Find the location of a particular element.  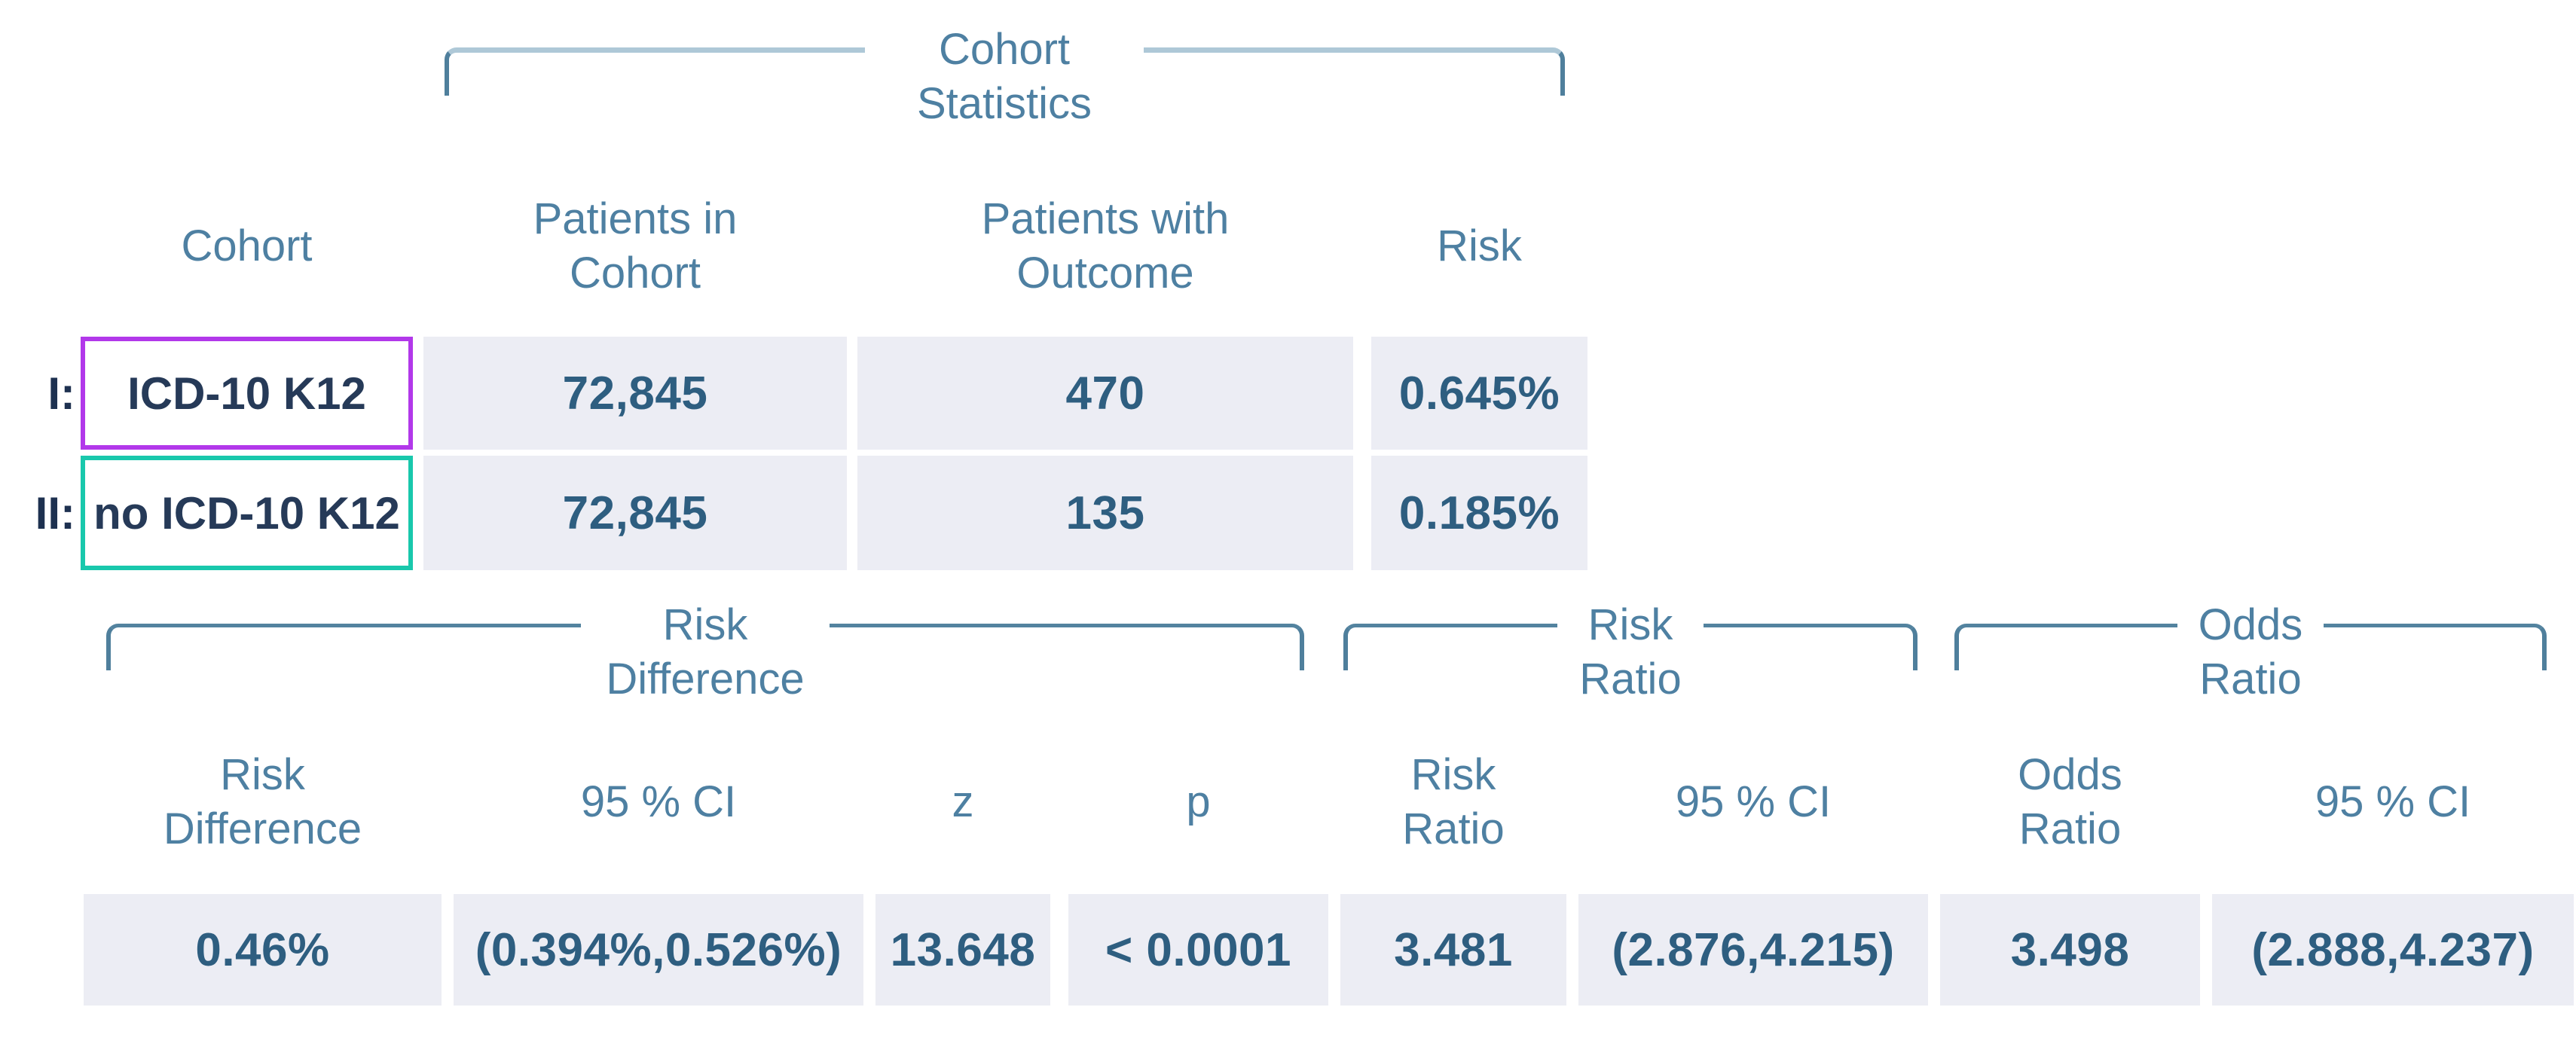

col-header-risk-line1: Risk is located at coordinates (1479, 246).